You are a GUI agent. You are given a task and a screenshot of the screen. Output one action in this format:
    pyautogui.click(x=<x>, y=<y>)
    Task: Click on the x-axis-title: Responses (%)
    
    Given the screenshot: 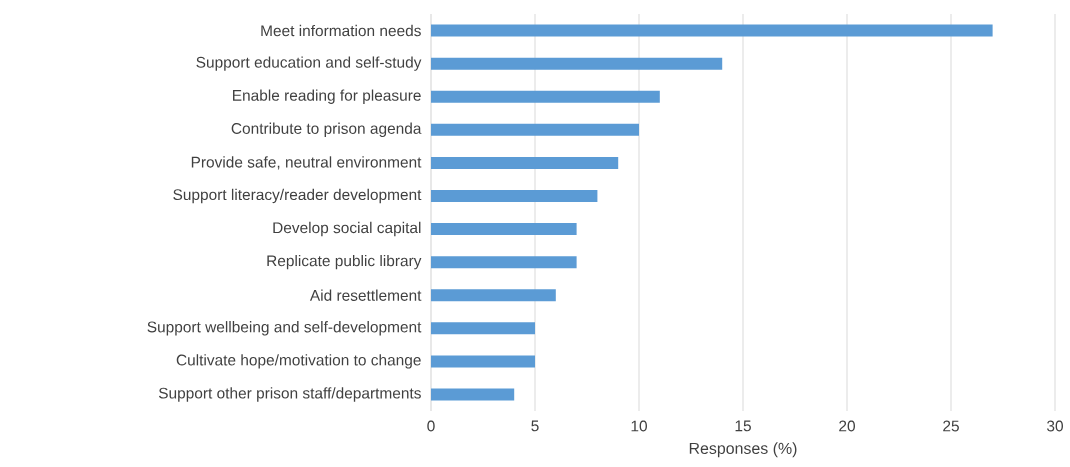 What is the action you would take?
    pyautogui.click(x=743, y=450)
    